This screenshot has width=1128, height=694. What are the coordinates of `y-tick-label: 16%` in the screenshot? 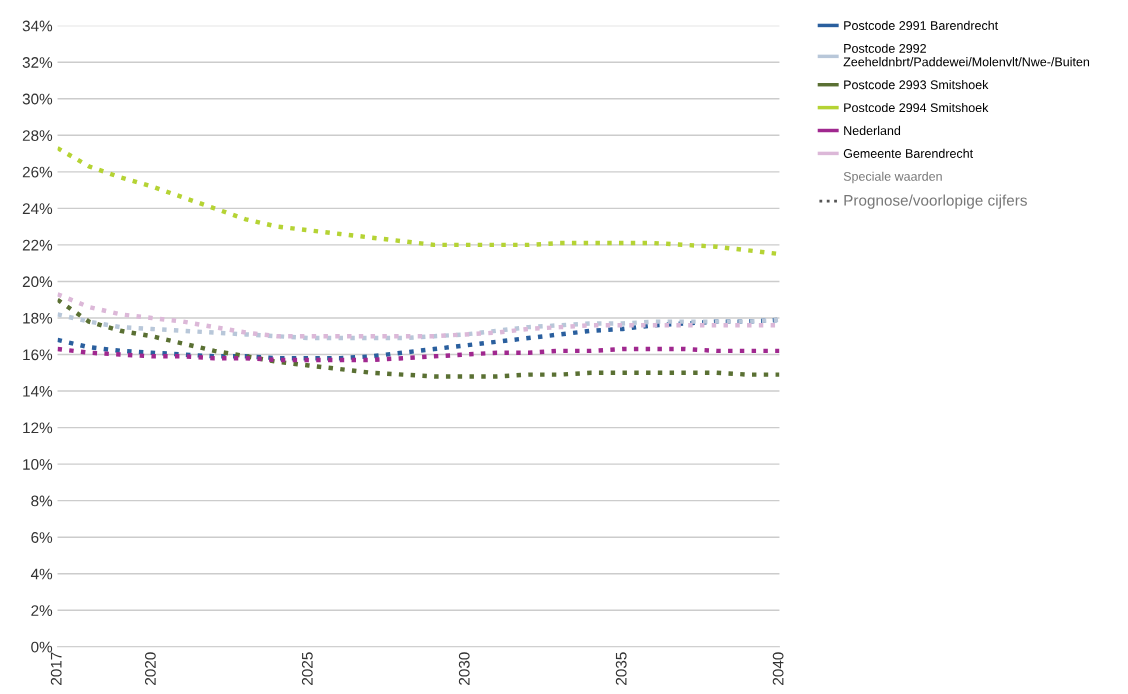 It's located at (38, 355).